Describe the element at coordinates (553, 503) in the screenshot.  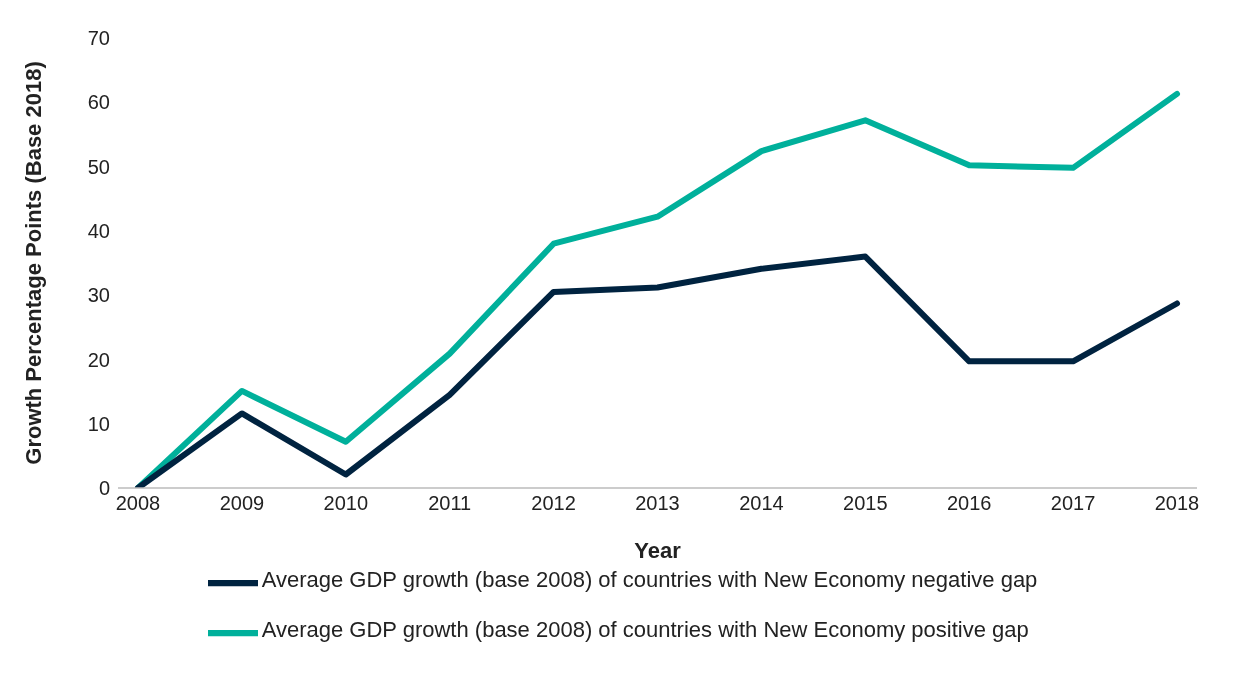
I see `x-tick-label: 2012` at that location.